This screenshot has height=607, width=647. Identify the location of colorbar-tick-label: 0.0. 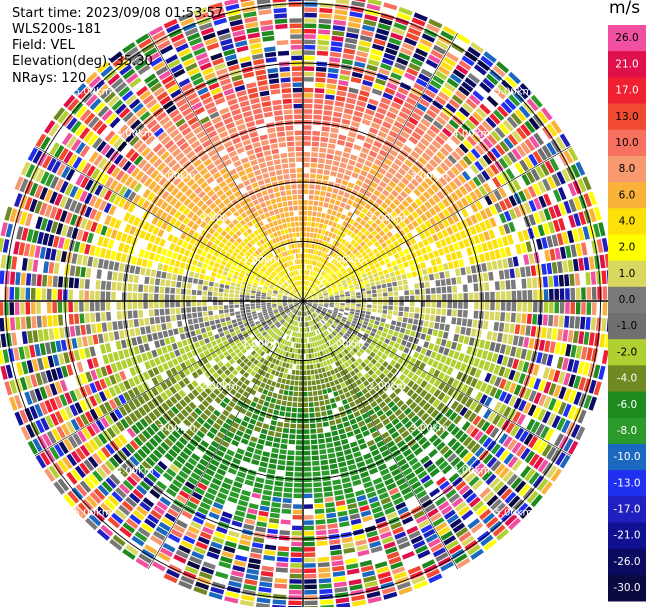
(627, 300).